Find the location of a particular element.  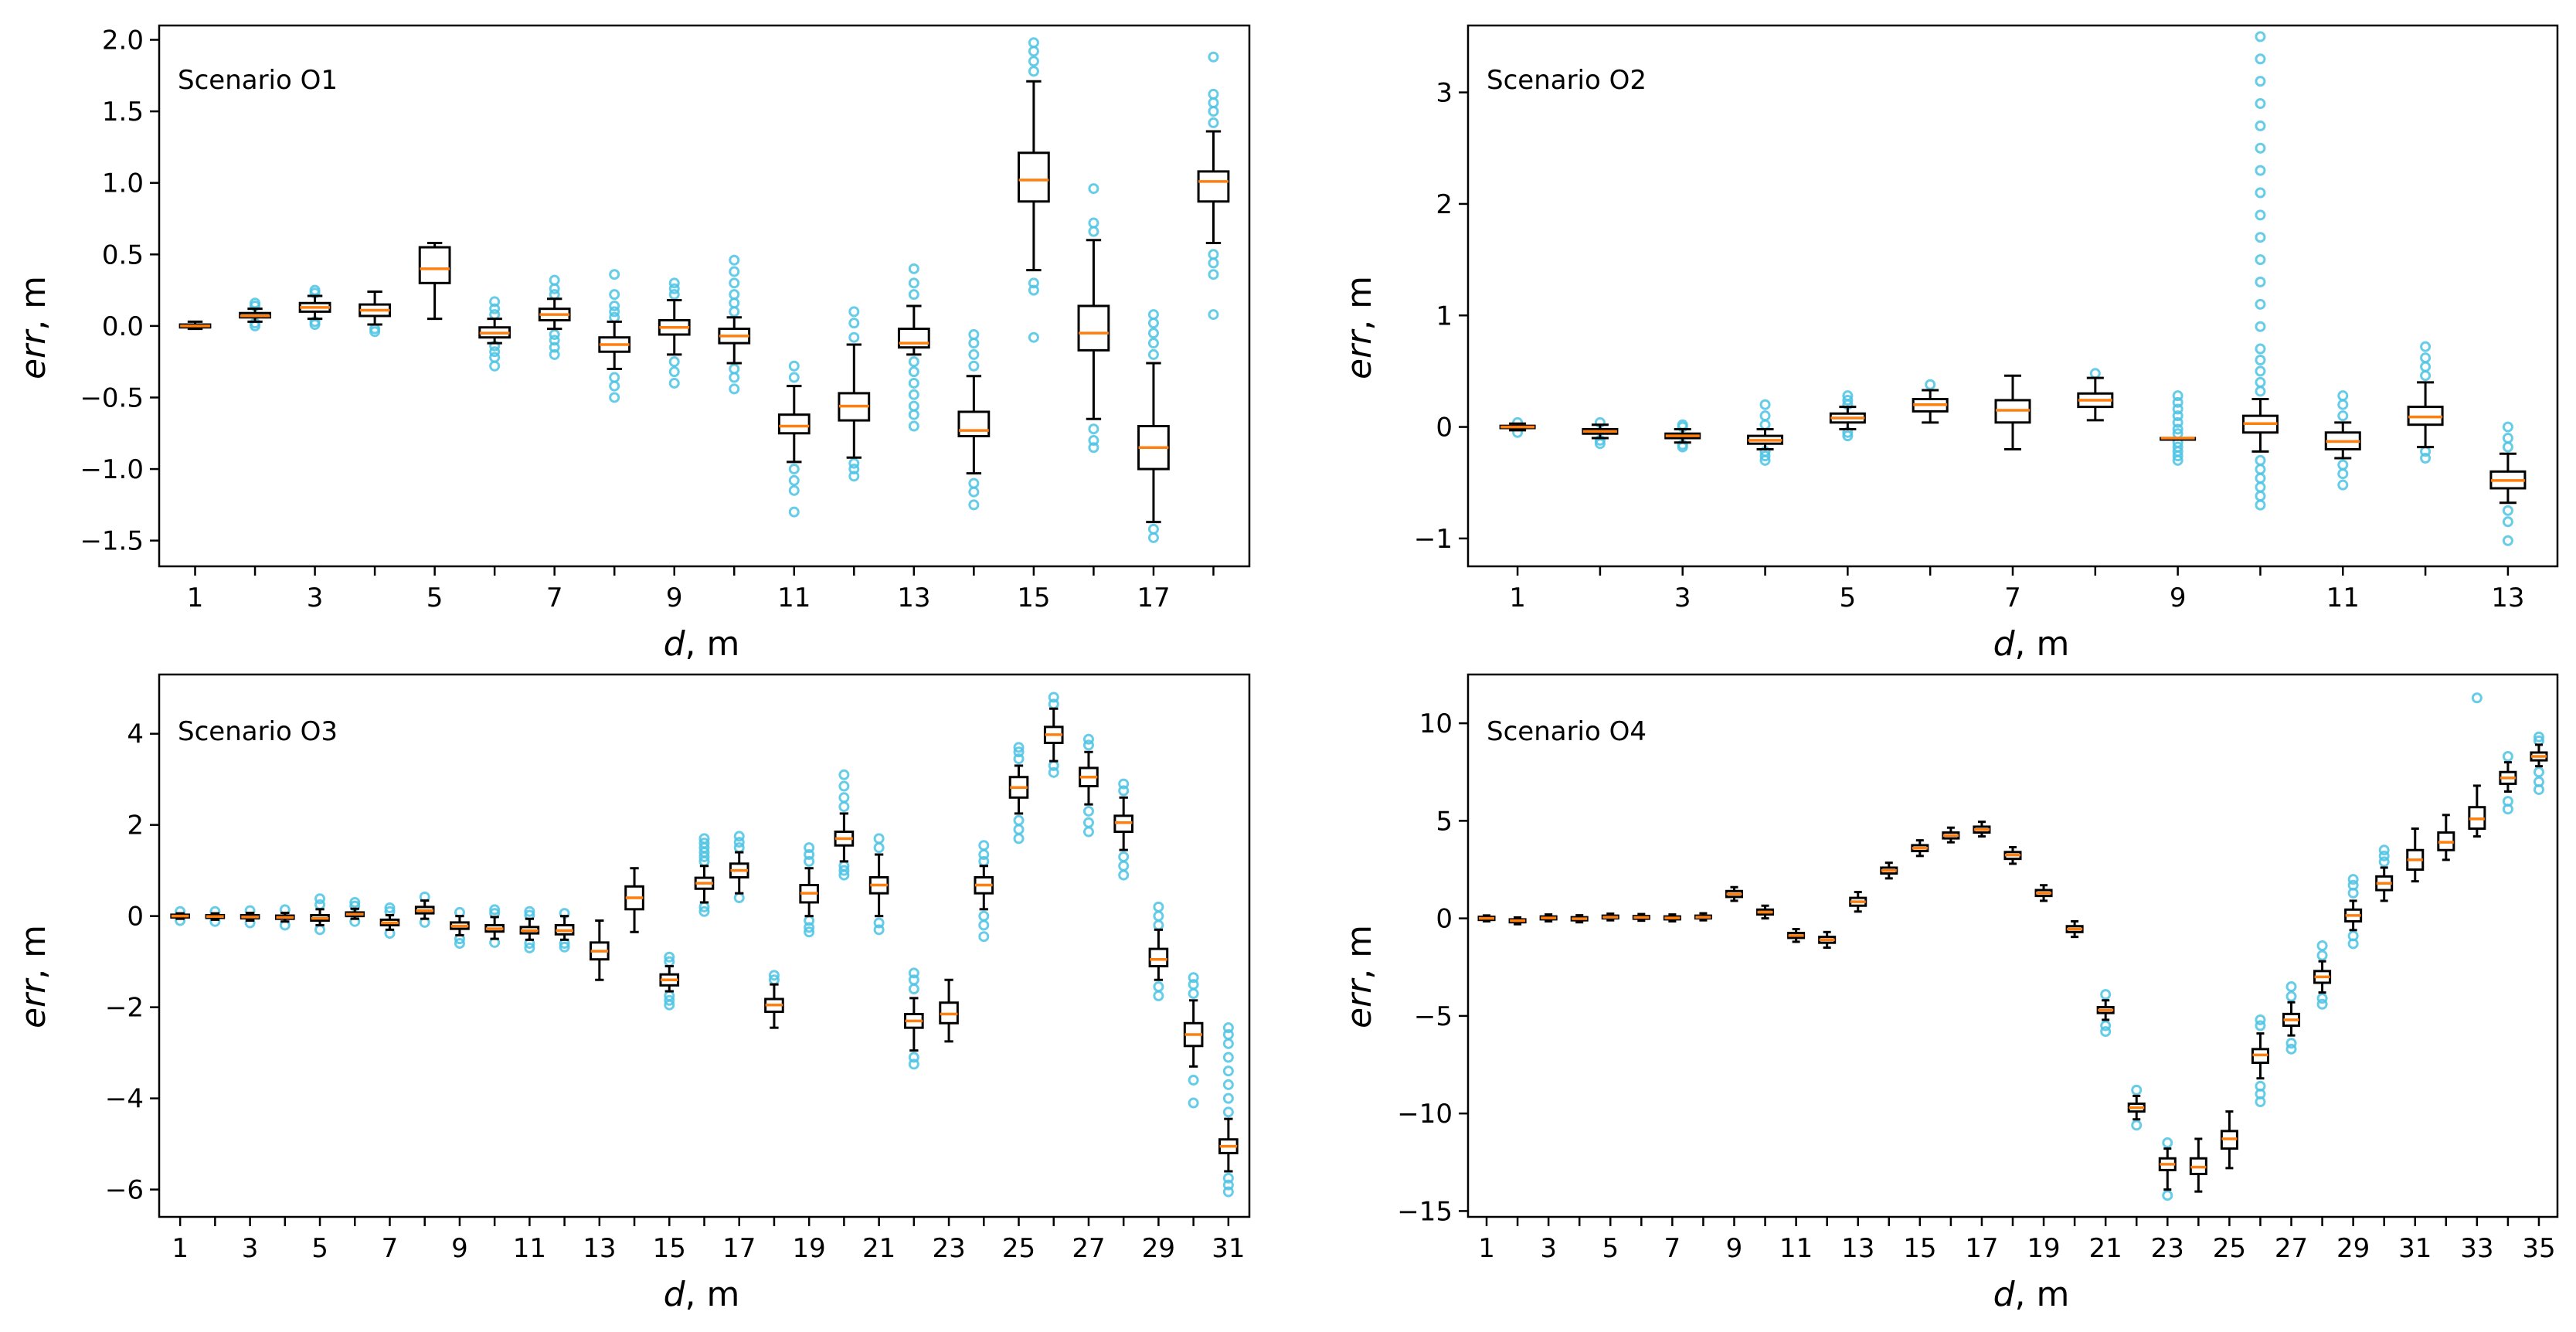

x-tick-label: 1 is located at coordinates (1517, 598).